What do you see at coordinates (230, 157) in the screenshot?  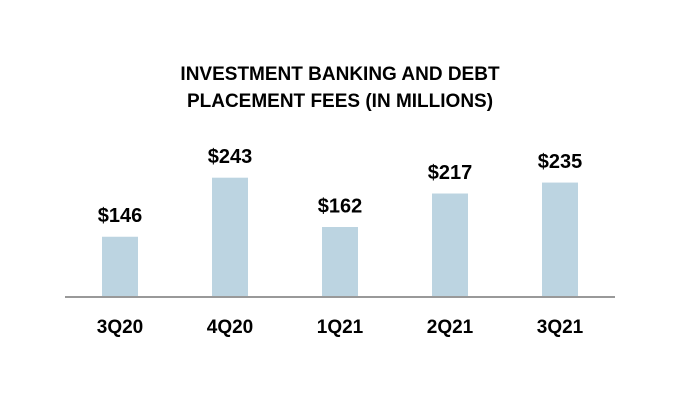 I see `value-label: $243` at bounding box center [230, 157].